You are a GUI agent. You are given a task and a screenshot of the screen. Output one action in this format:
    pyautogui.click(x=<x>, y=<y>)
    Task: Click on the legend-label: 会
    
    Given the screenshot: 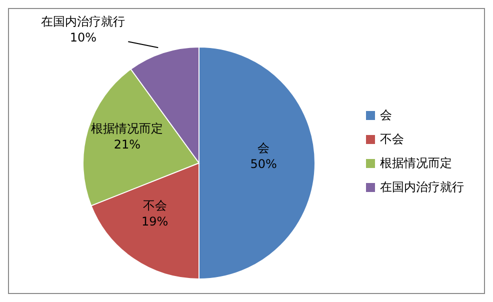 What is the action you would take?
    pyautogui.click(x=386, y=115)
    